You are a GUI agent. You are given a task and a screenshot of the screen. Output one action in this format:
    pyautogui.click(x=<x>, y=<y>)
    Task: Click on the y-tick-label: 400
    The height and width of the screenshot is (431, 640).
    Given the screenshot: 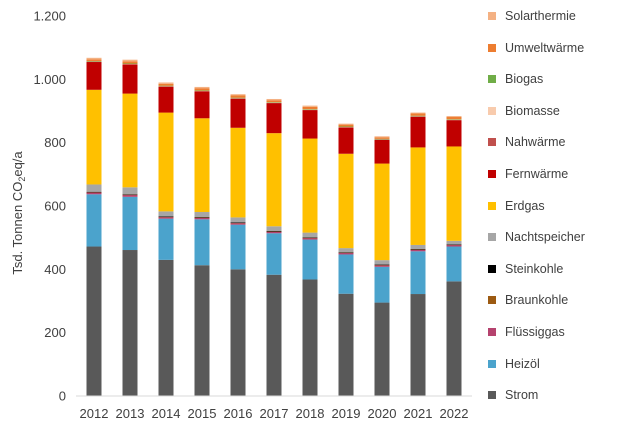 What is the action you would take?
    pyautogui.click(x=55, y=269)
    